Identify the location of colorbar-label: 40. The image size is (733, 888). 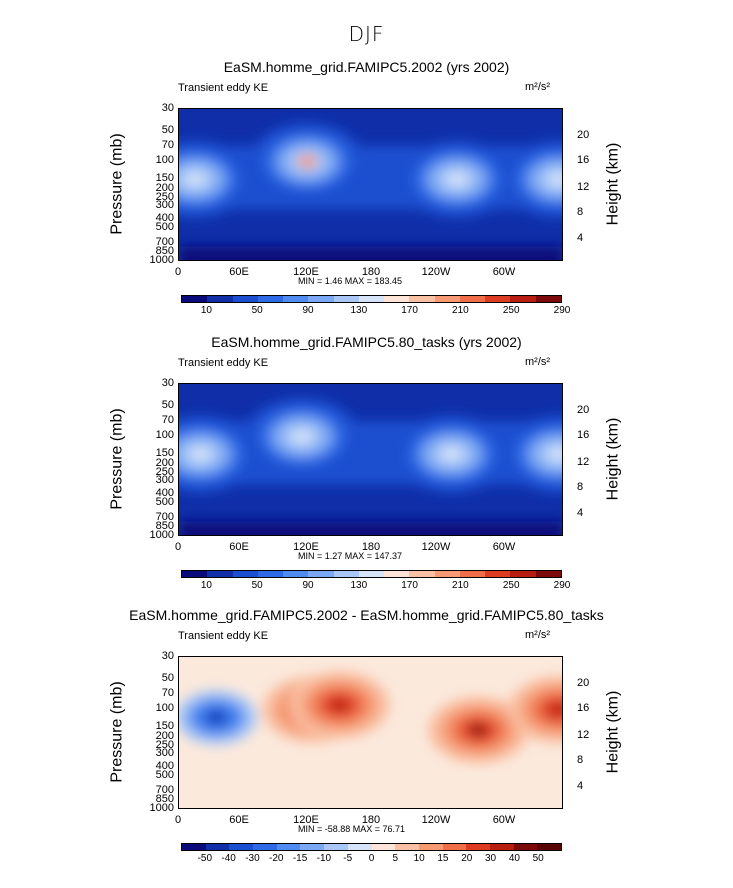
(514, 858).